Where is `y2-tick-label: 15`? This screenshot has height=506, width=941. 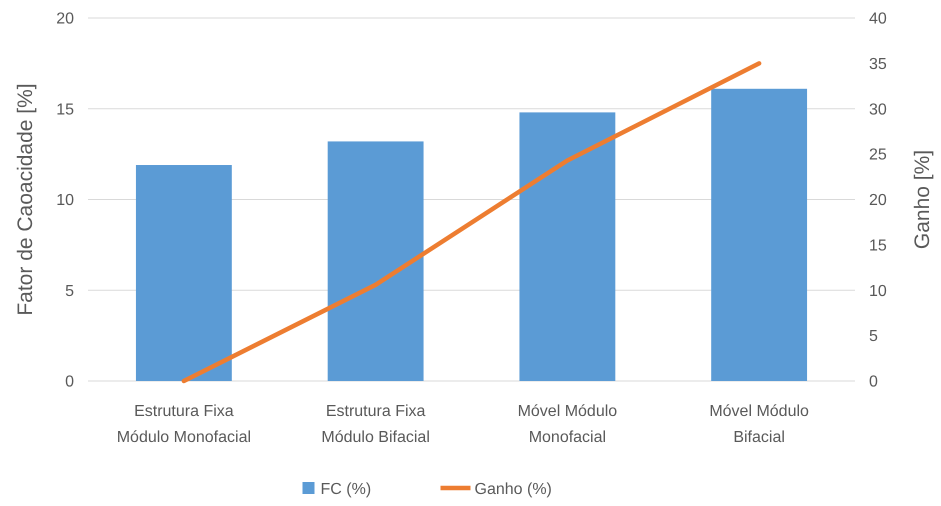 y2-tick-label: 15 is located at coordinates (878, 245).